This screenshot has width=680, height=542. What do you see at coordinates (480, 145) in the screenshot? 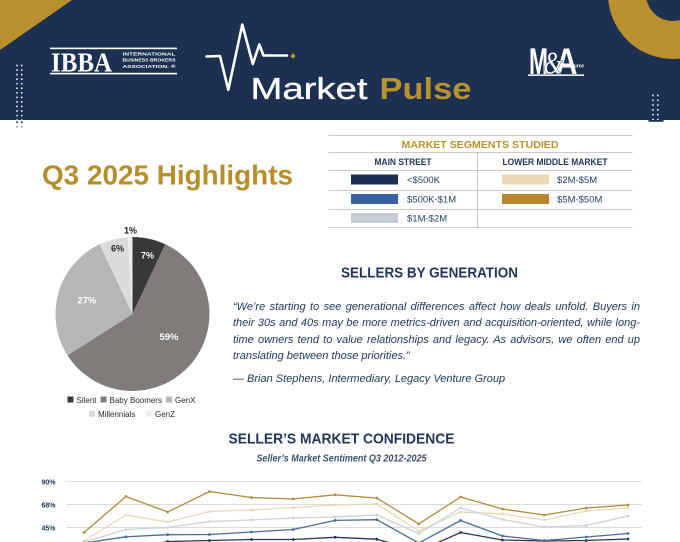
I see `svg-text: MARKET SEGMENTS STUDIED` at bounding box center [480, 145].